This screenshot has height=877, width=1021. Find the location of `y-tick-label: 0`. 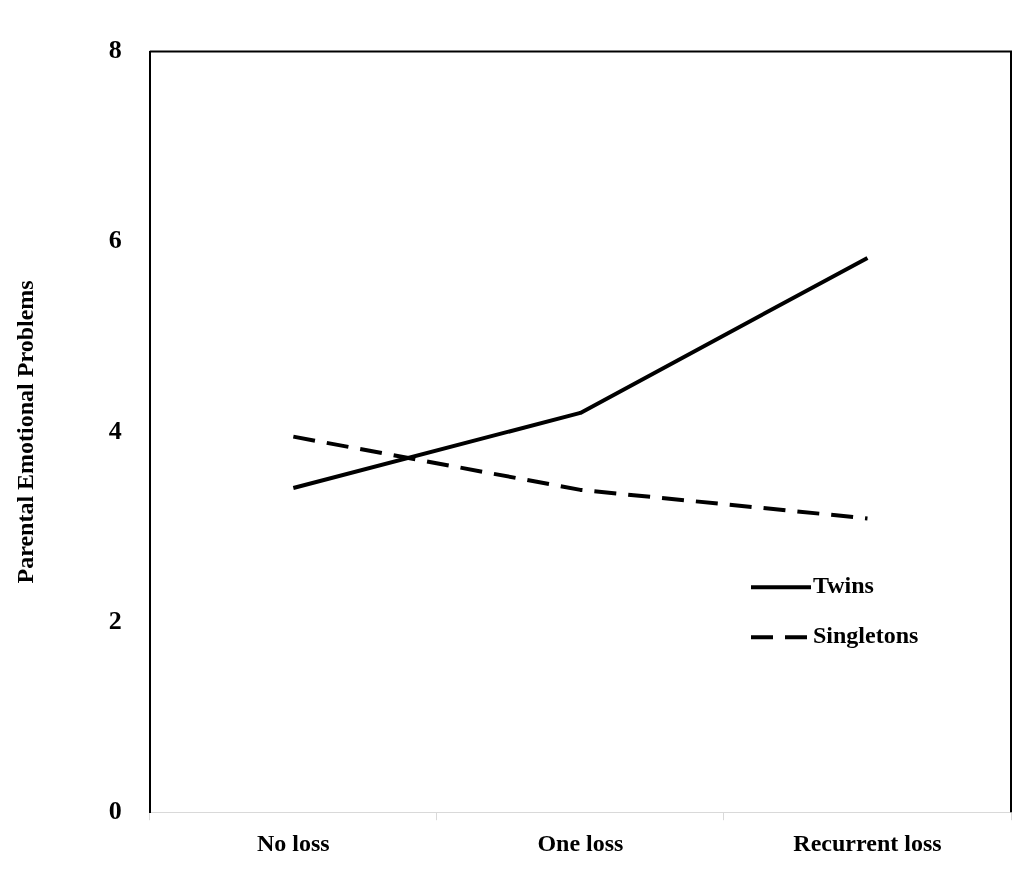

y-tick-label: 0 is located at coordinates (115, 810).